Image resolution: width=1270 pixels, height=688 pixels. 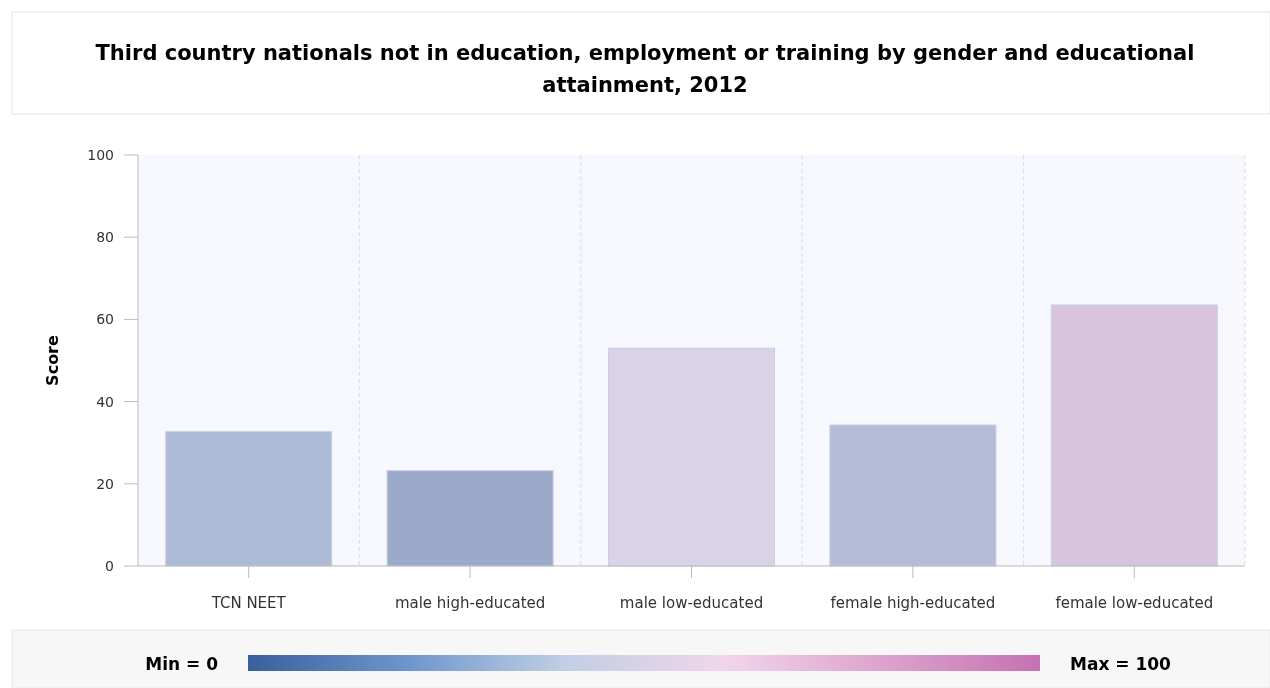 I want to click on x-tick-label: female high-educated, so click(x=913, y=603).